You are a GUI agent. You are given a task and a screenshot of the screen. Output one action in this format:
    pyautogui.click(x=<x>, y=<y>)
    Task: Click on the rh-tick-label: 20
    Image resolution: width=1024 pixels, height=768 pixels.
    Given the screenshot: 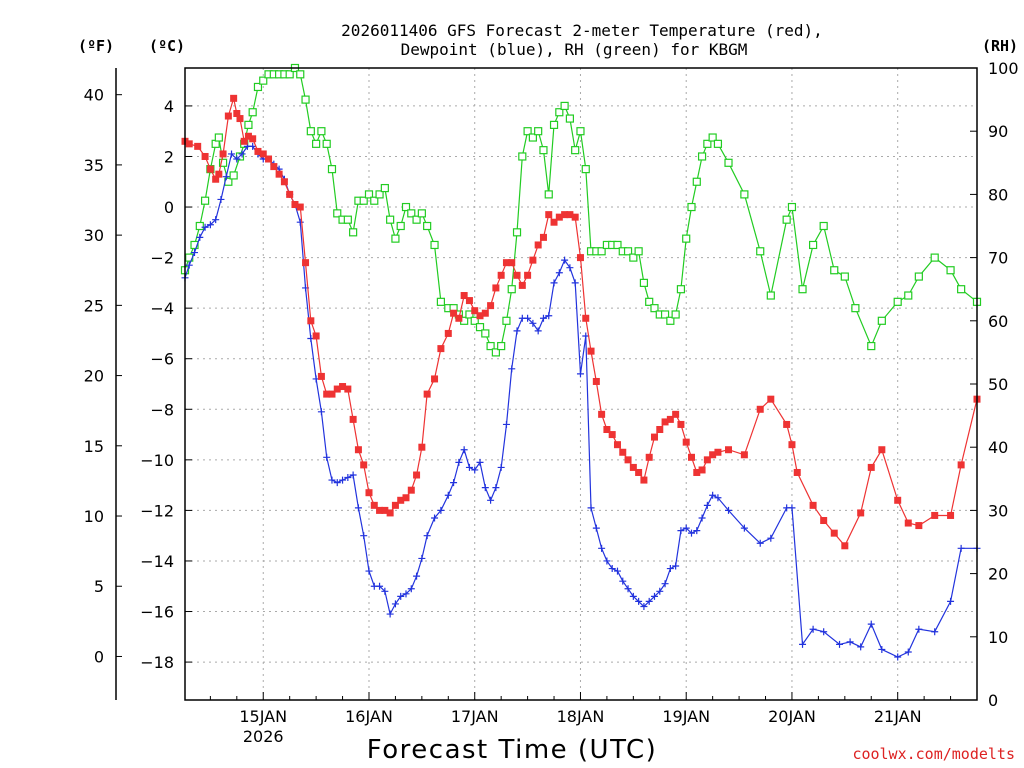 What is the action you would take?
    pyautogui.click(x=998, y=574)
    